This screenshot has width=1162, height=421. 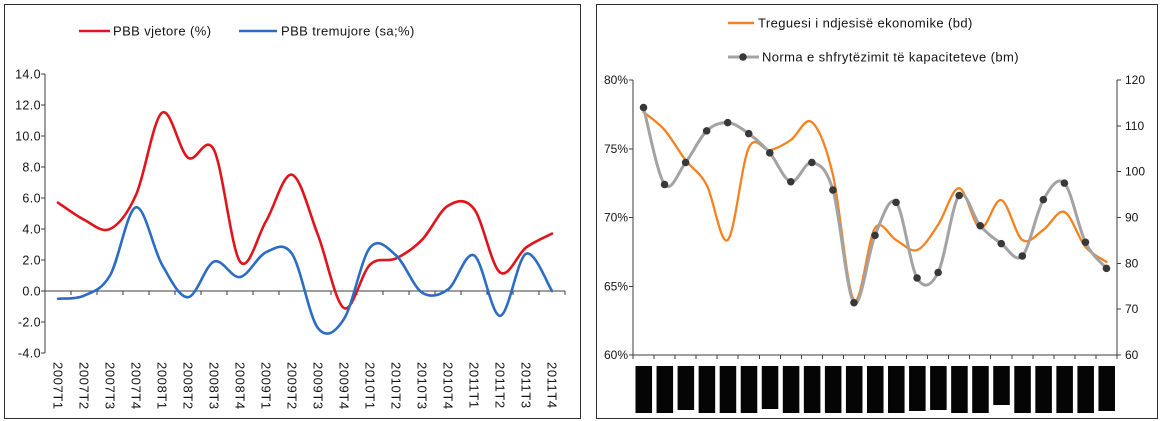 I want to click on x-tick-label: 2009T3, so click(x=318, y=386).